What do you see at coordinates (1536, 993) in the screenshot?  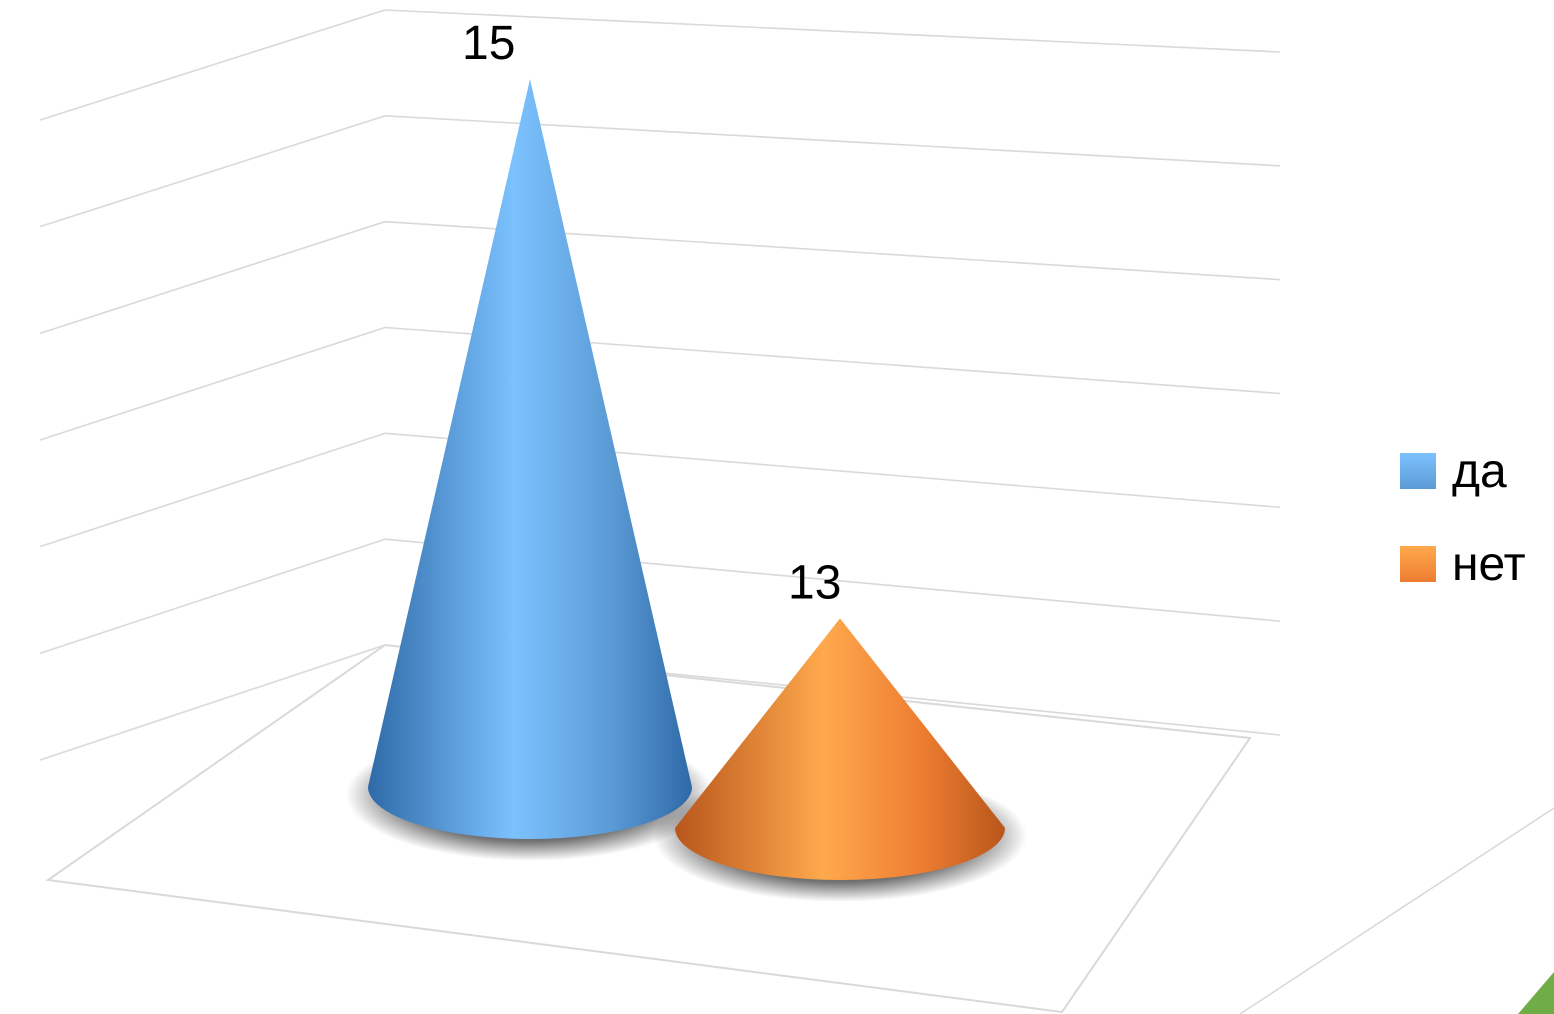 I see `decor-green-corner` at bounding box center [1536, 993].